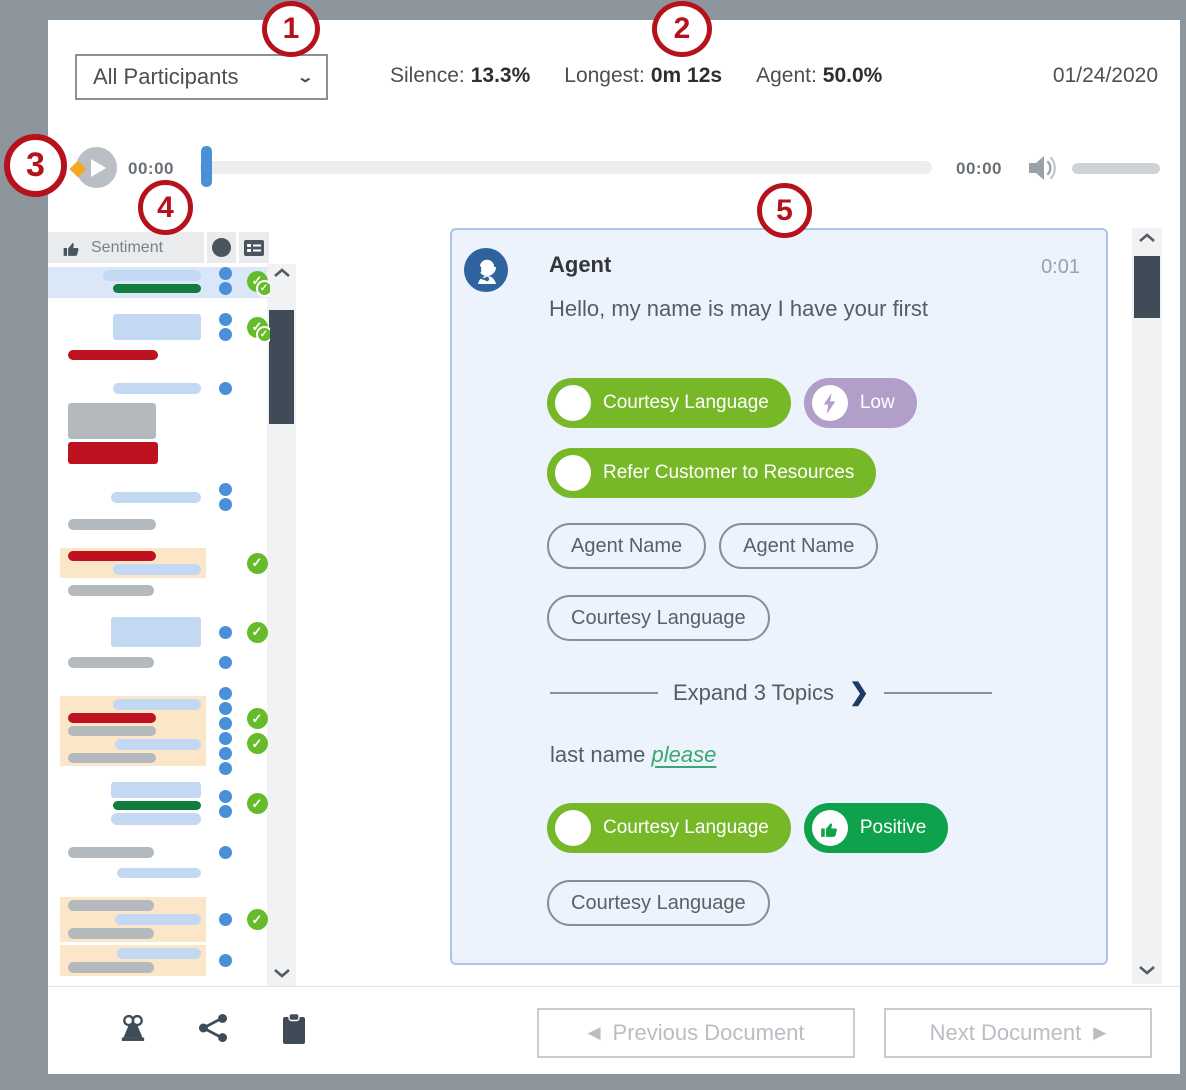 The image size is (1186, 1090). Describe the element at coordinates (201, 77) in the screenshot. I see `participants-dropdown: All Participants ⌄` at that location.